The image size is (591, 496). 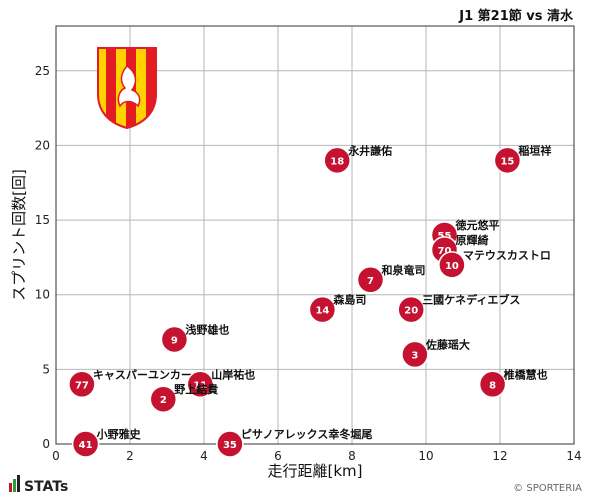 I want to click on point-number: 20, so click(x=411, y=311).